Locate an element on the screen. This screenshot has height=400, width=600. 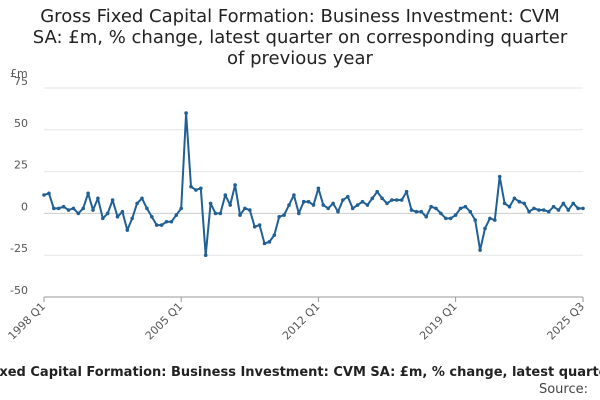
y-axis: £m 75 50 25 0 -25 -50 is located at coordinates (19, 182).